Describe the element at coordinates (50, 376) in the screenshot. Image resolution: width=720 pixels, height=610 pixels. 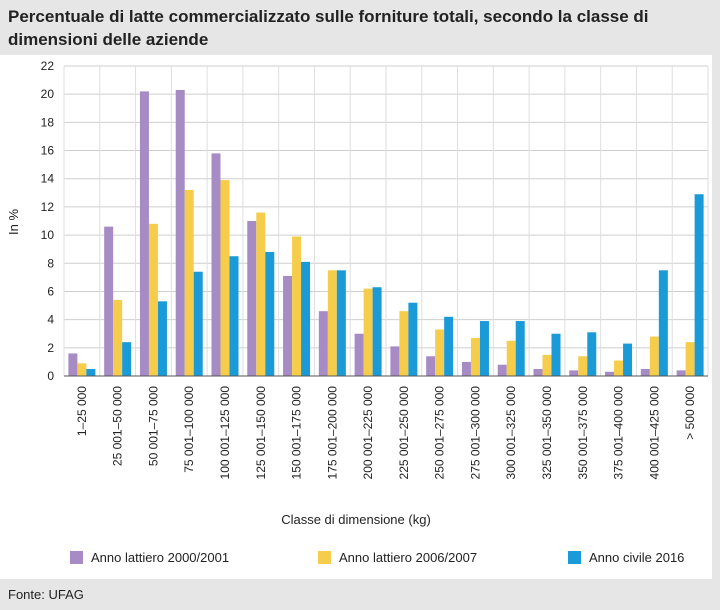
I see `y-tick-label: 0` at that location.